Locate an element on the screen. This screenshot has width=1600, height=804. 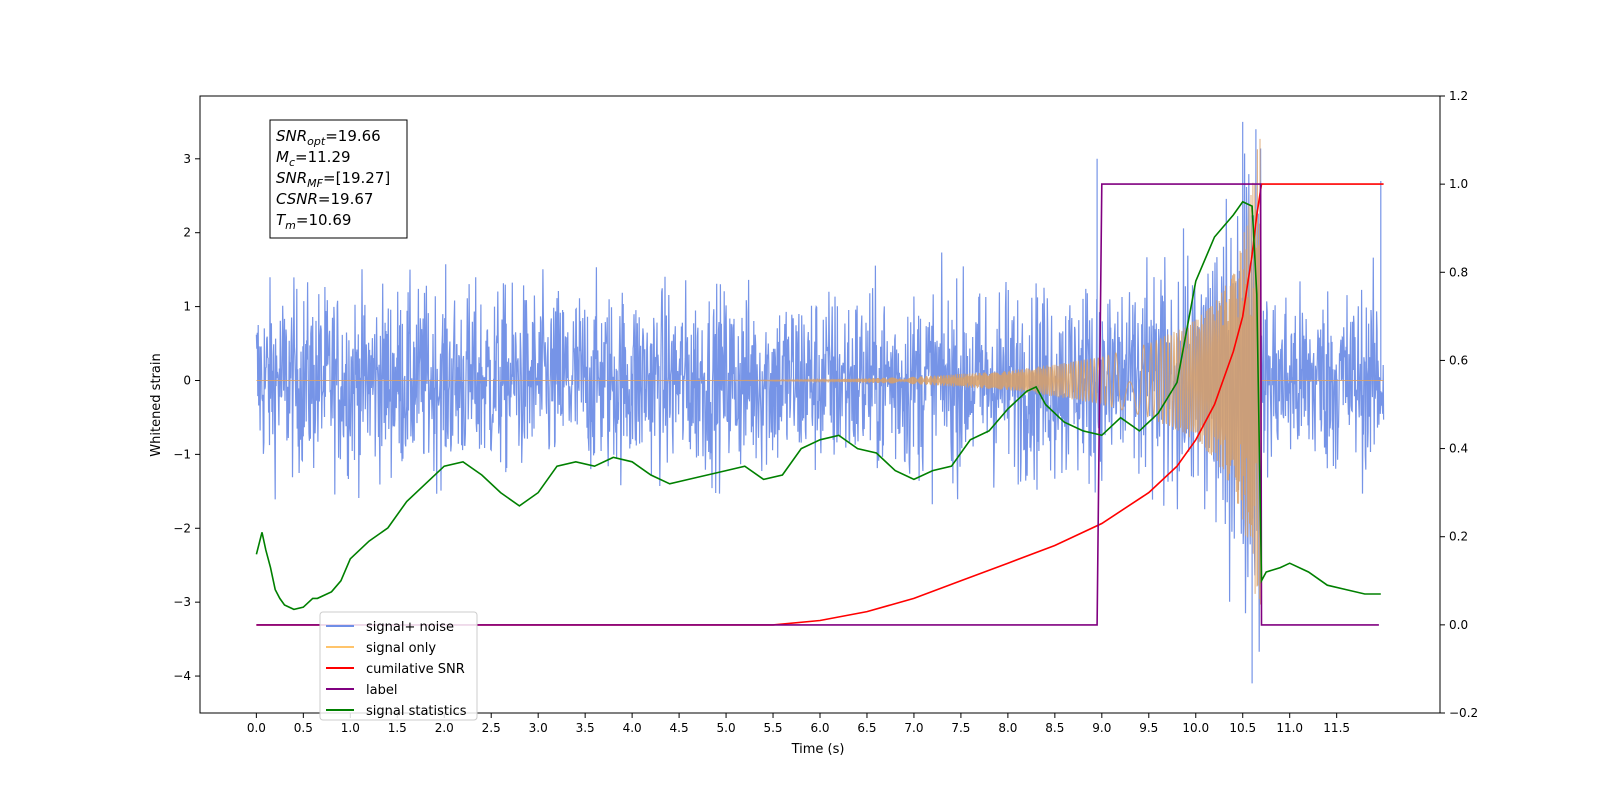
x-tick-label: 1.0 is located at coordinates (350, 728).